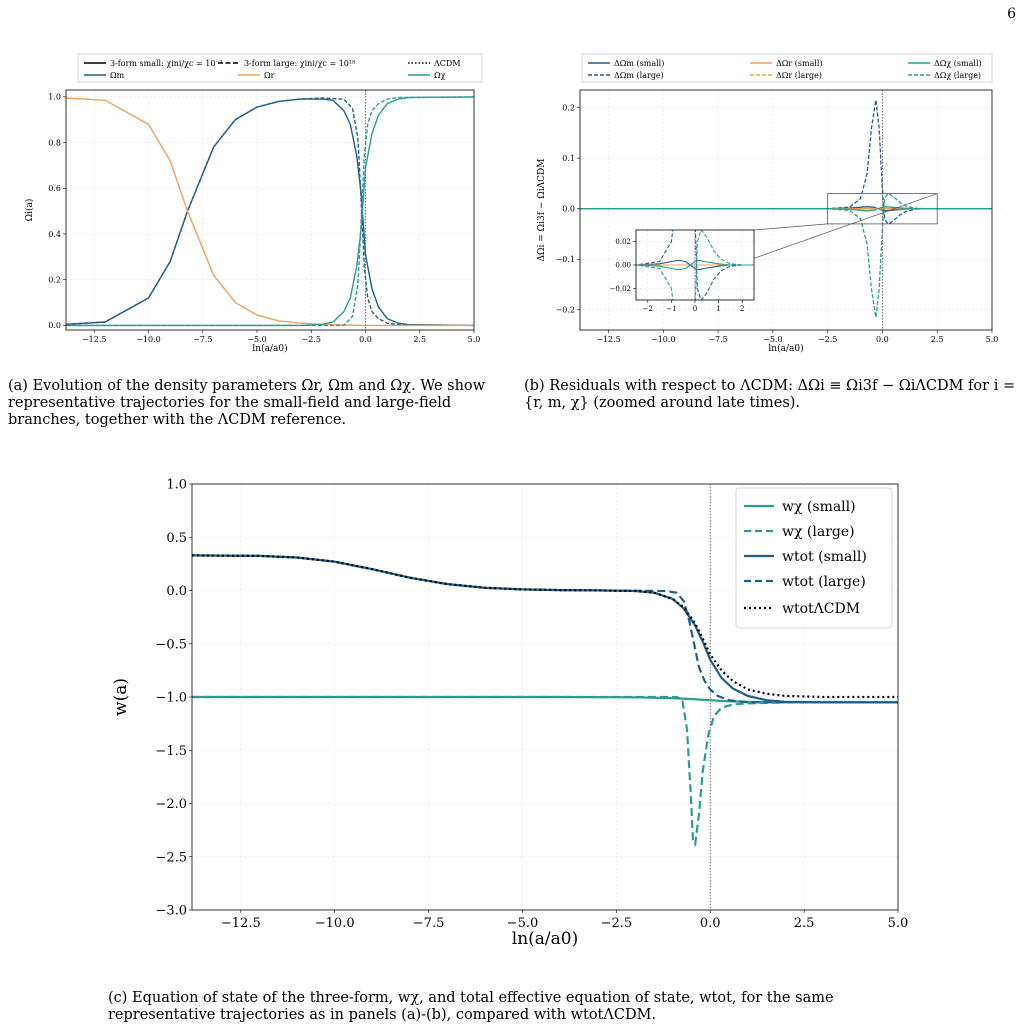  I want to click on y-tick-label: −0.02, so click(620, 289).